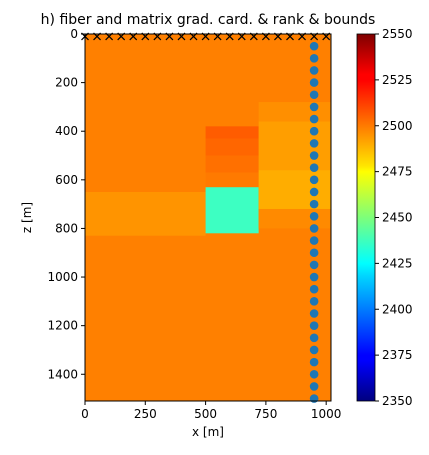 This screenshot has height=455, width=429. What do you see at coordinates (62, 374) in the screenshot?
I see `y-tick-label: 1400` at bounding box center [62, 374].